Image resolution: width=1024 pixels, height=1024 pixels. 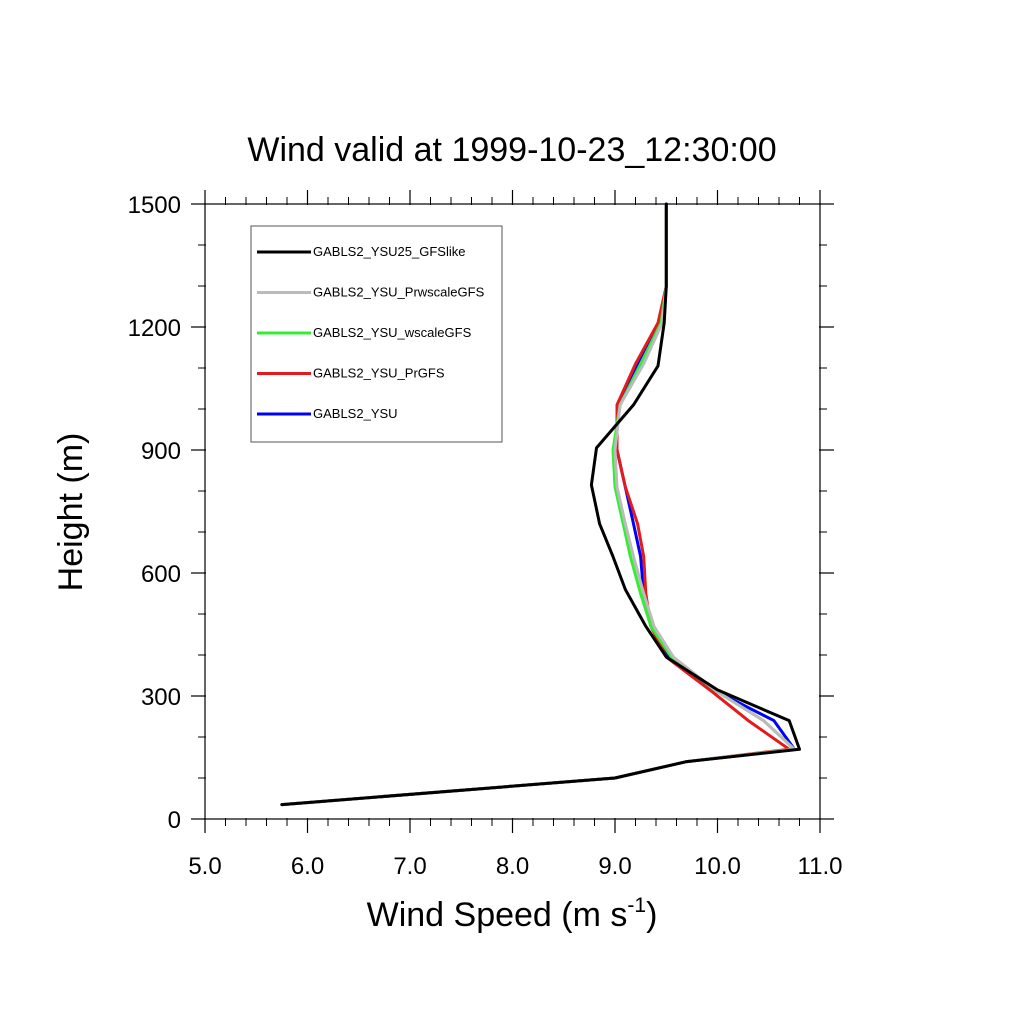 I want to click on y-tick-label: 300, so click(x=161, y=697).